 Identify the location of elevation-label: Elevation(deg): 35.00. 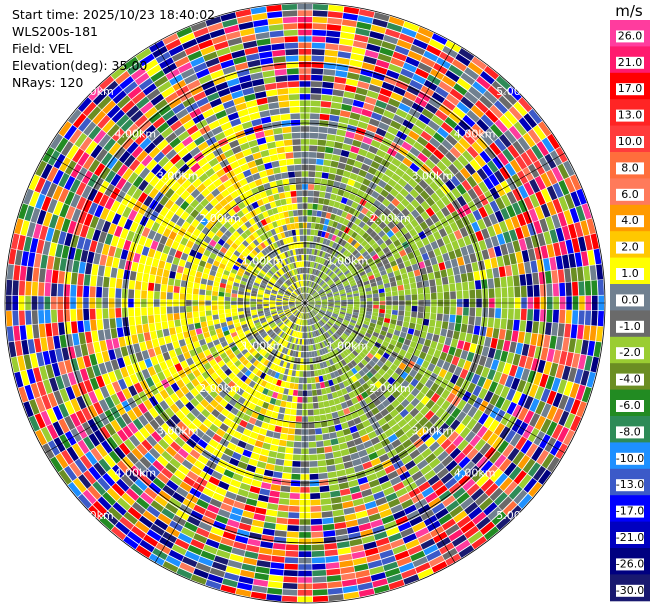
(80, 65).